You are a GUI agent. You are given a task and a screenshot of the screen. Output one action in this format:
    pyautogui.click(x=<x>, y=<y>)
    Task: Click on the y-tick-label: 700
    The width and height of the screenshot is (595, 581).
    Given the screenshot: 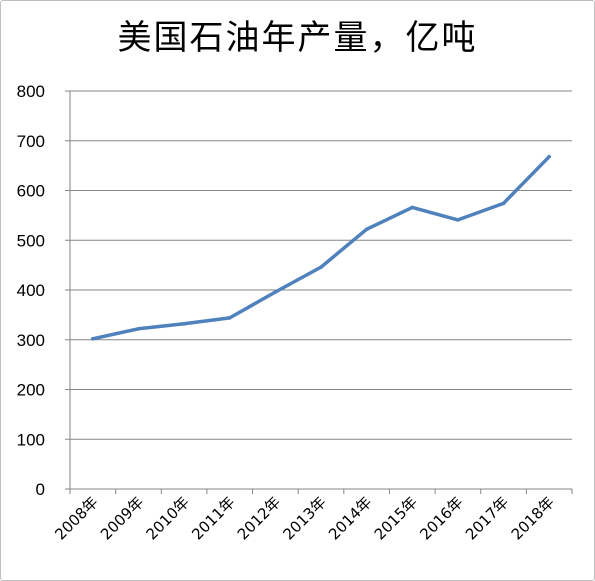 What is the action you would take?
    pyautogui.click(x=31, y=141)
    